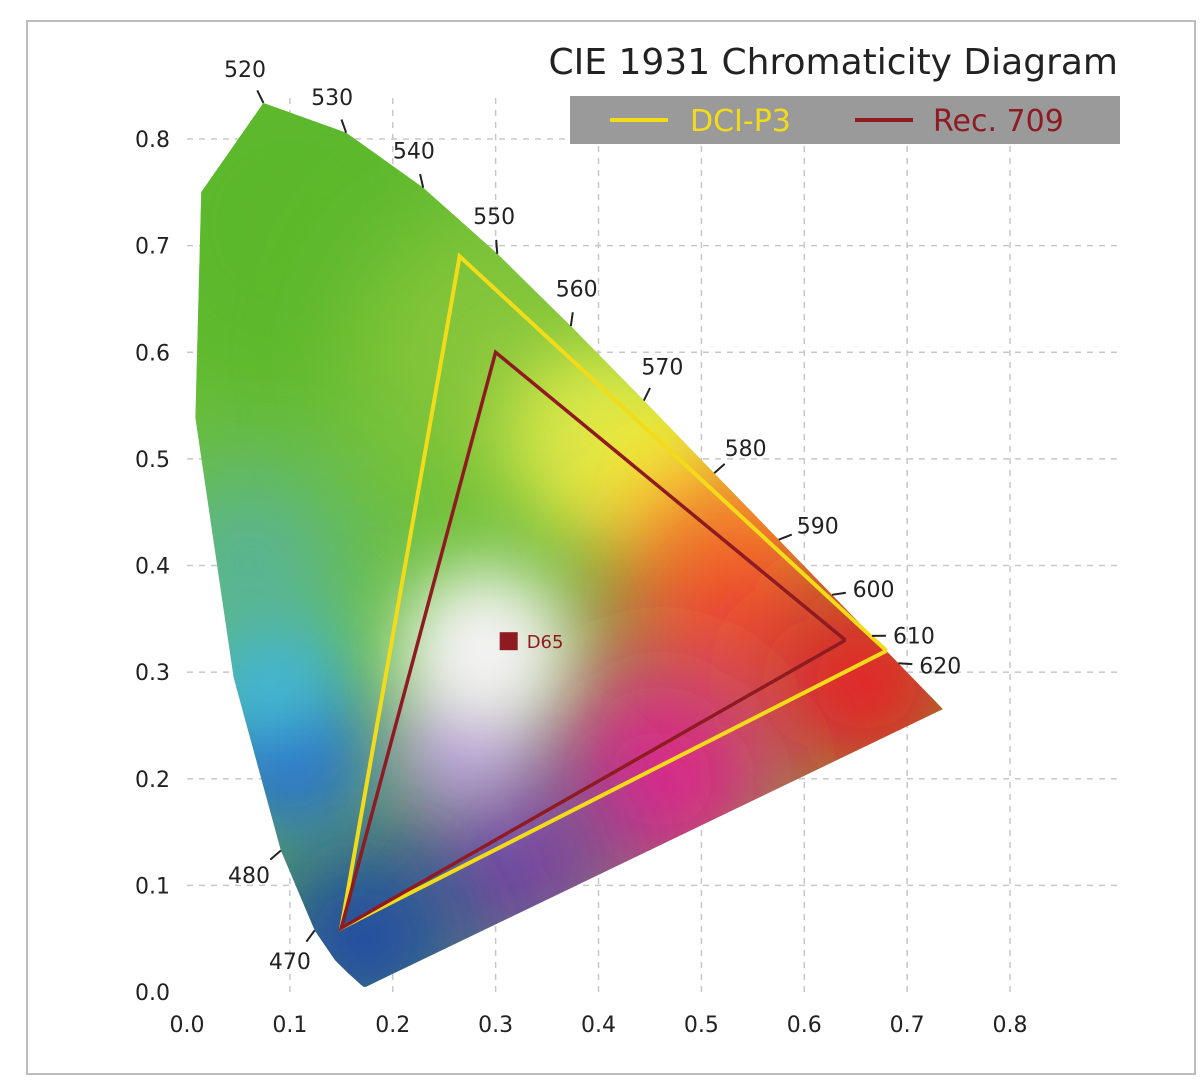 The width and height of the screenshot is (1200, 1091). What do you see at coordinates (152, 886) in the screenshot?
I see `y-tick-label: 0.1` at bounding box center [152, 886].